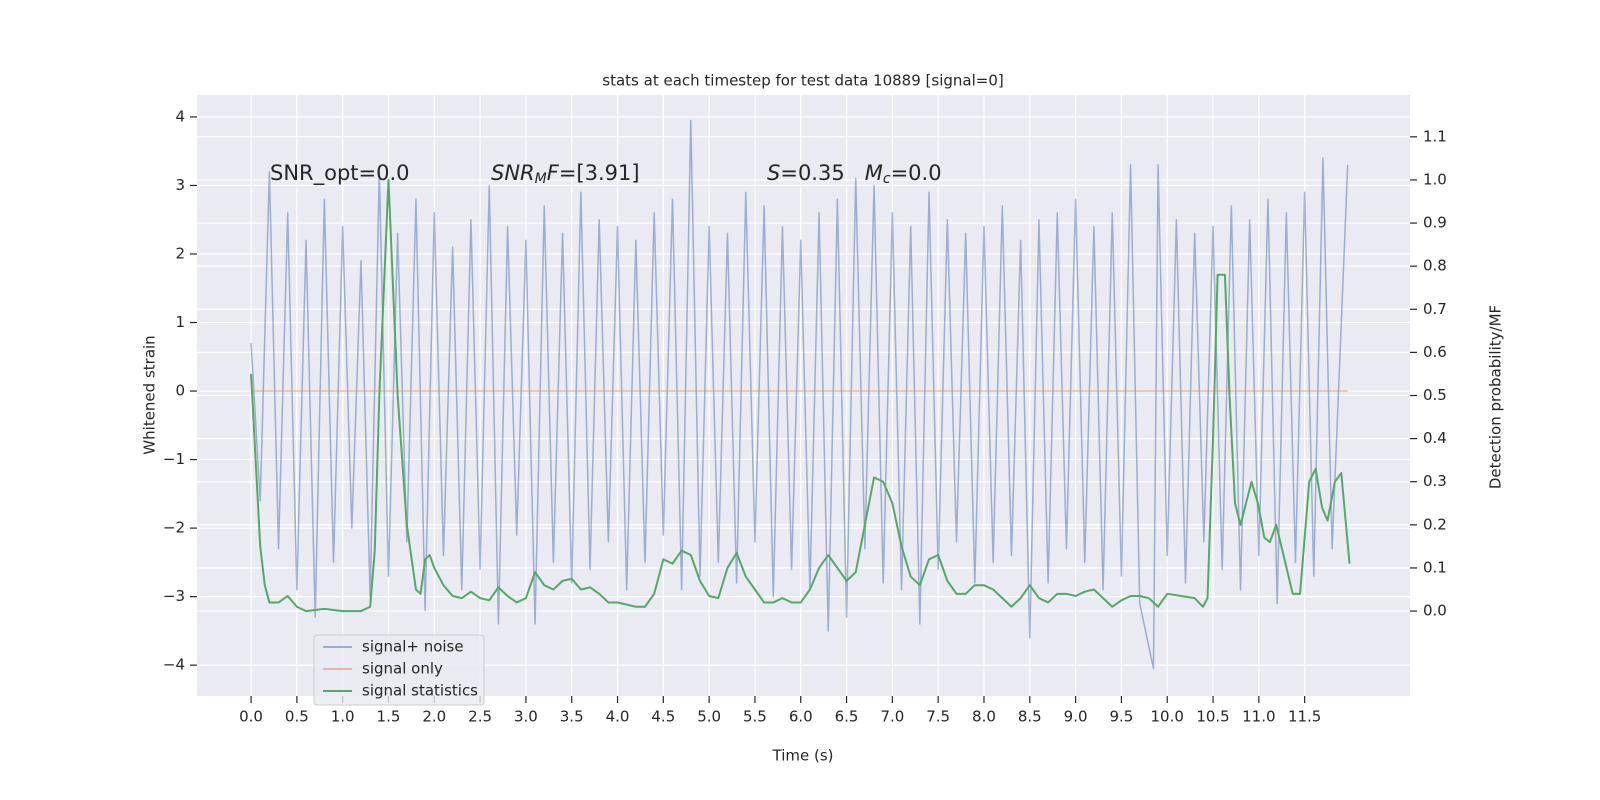 The width and height of the screenshot is (1600, 800). What do you see at coordinates (916, 173) in the screenshot?
I see `annotation-part: =0.0` at bounding box center [916, 173].